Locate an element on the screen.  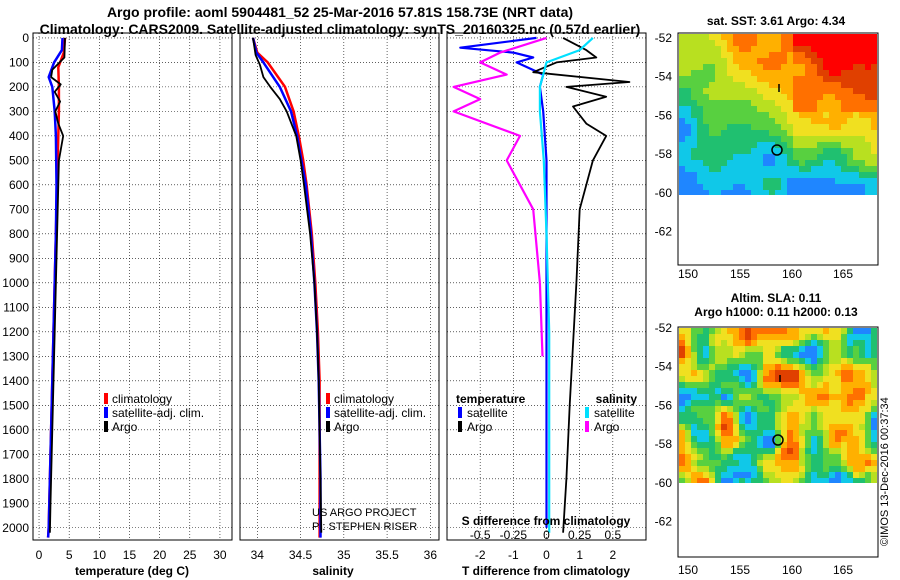
legend-label-temp-argo: Argo is located at coordinates (480, 427).